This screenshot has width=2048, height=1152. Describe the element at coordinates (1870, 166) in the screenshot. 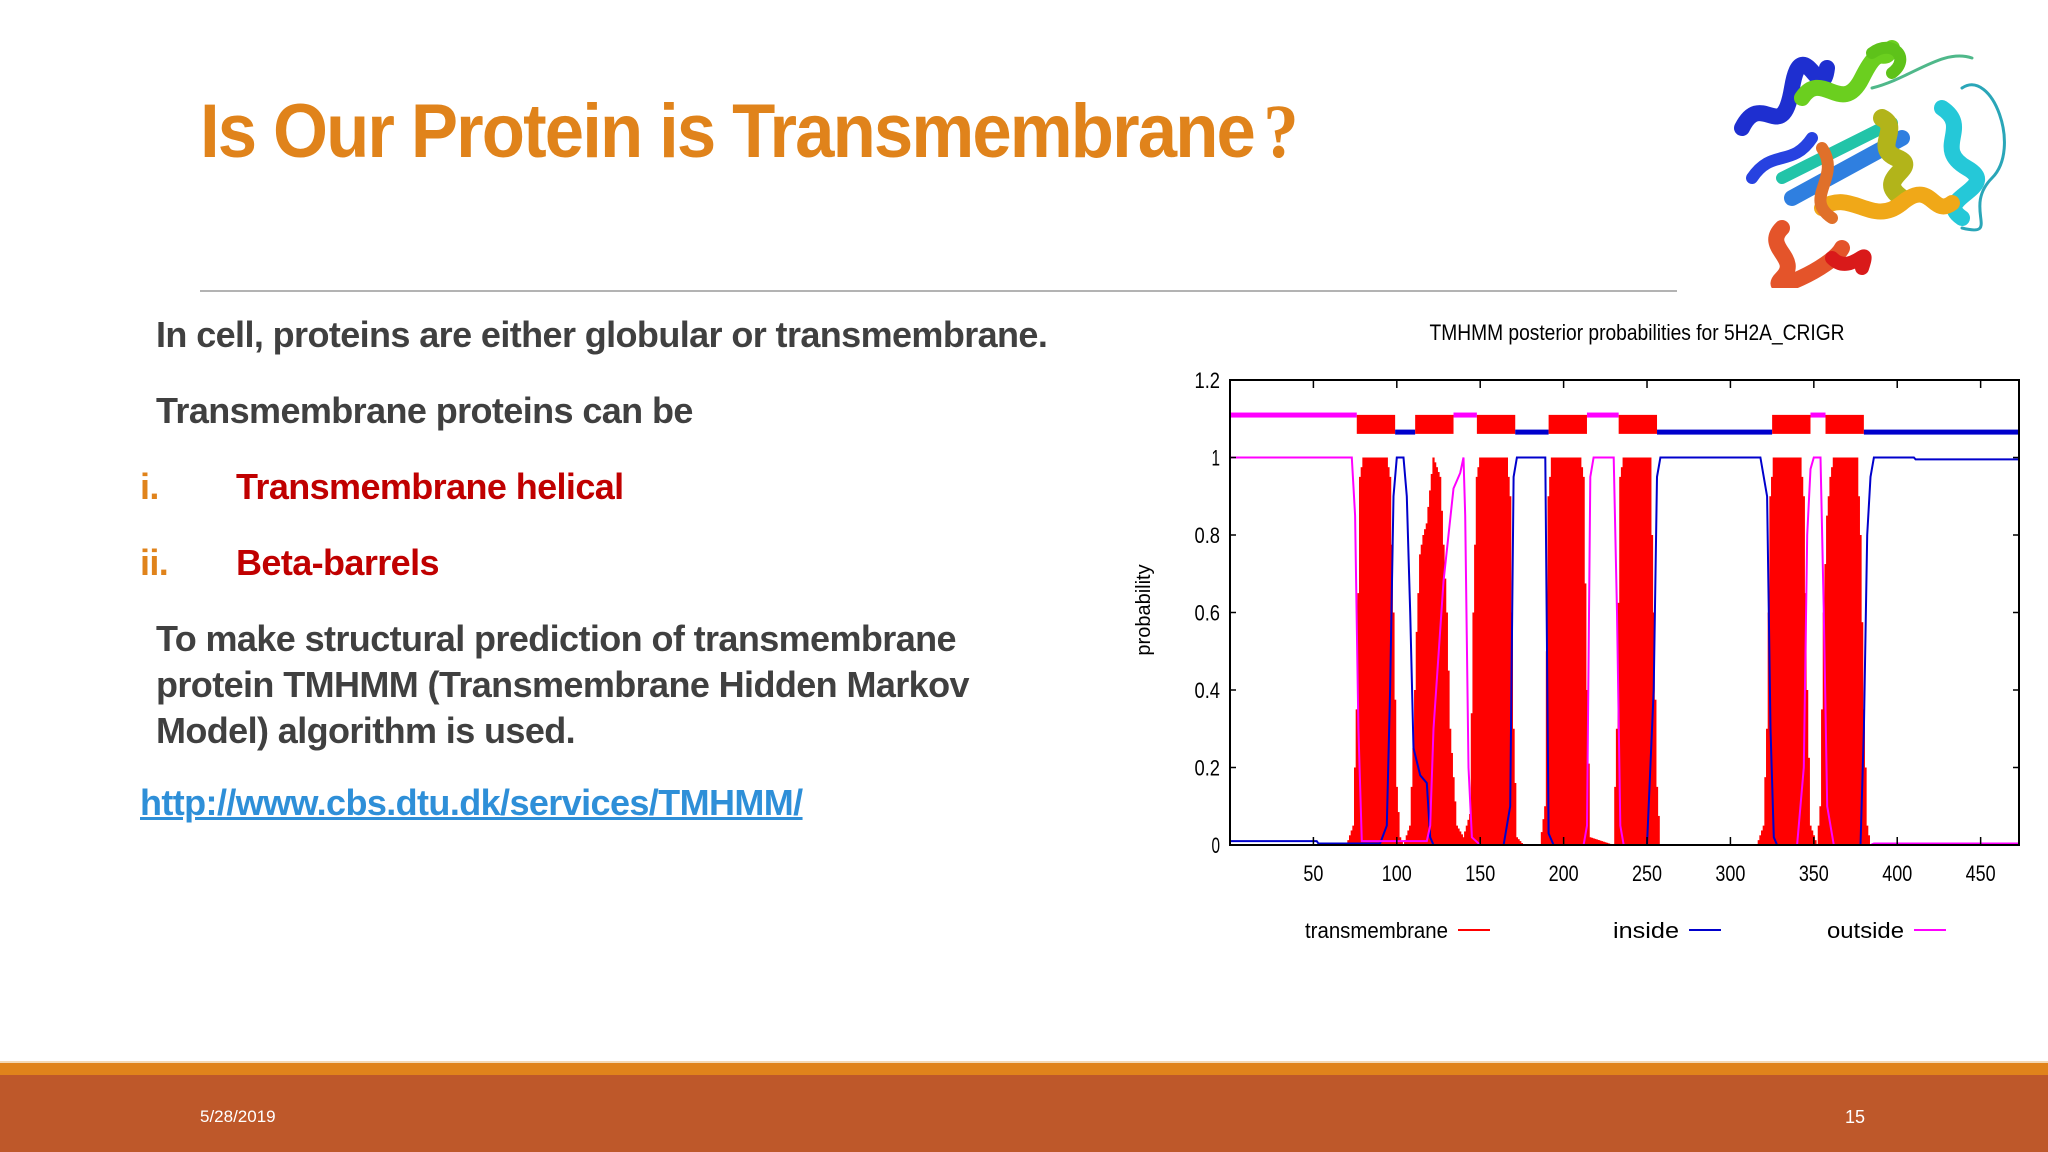

I see `protein-ribbon-icon` at that location.